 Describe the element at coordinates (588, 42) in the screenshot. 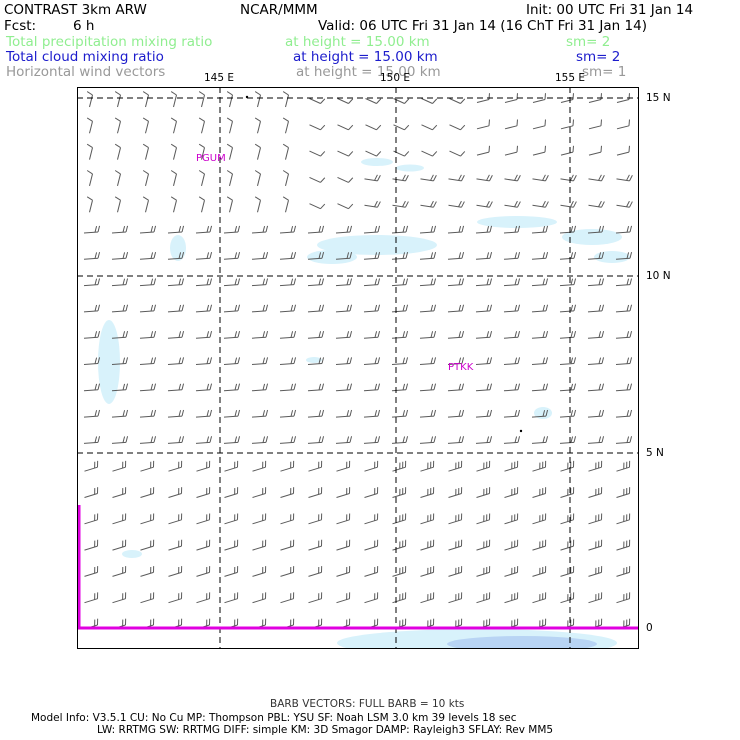

I see `field-precip-smoothing: sm= 2` at that location.